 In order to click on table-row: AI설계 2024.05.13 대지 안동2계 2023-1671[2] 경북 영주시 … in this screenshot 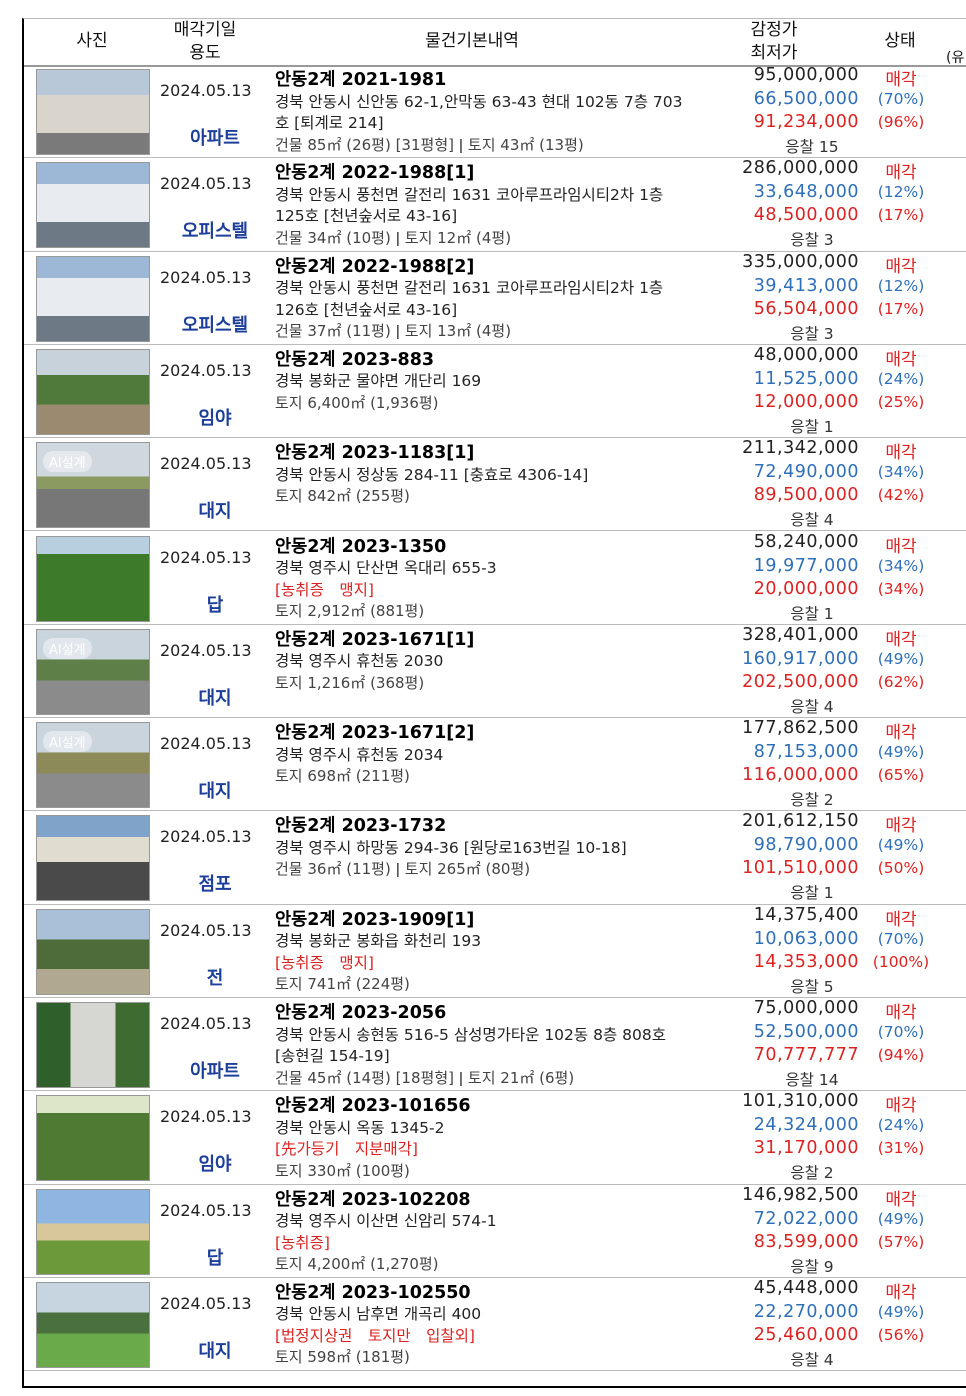, I will do `click(495, 765)`.